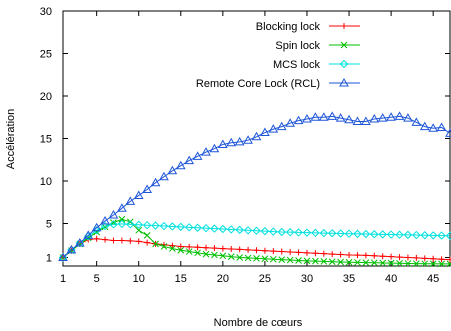  Describe the element at coordinates (307, 279) in the screenshot. I see `x-tick-label: 30` at that location.